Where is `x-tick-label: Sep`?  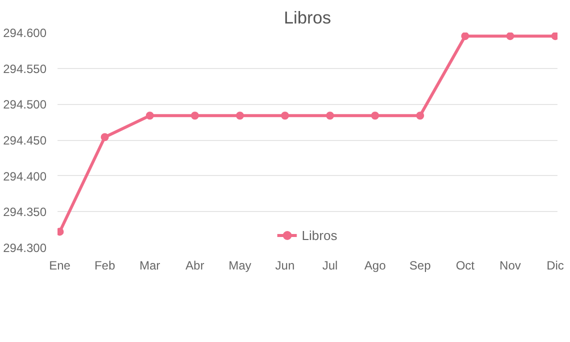
x-tick-label: Sep is located at coordinates (420, 265).